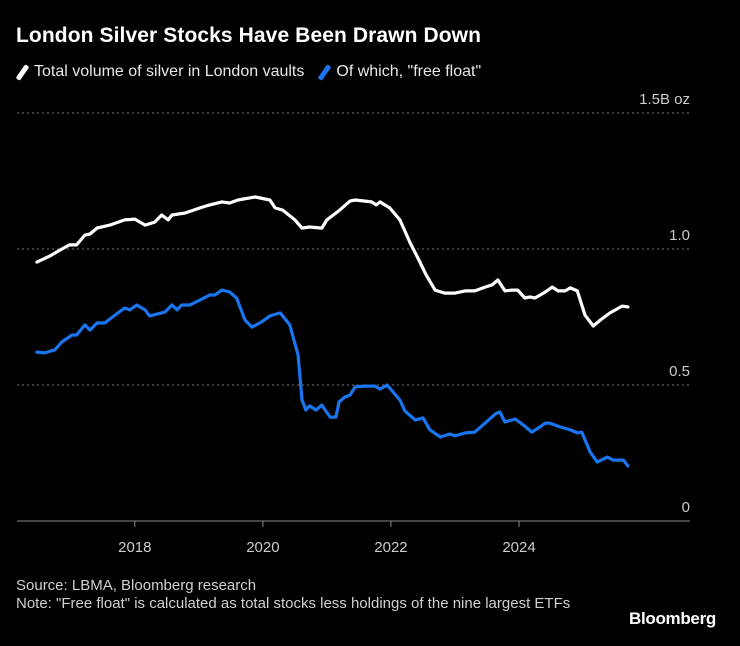  What do you see at coordinates (134, 547) in the screenshot?
I see `x-tick-label: 2018` at bounding box center [134, 547].